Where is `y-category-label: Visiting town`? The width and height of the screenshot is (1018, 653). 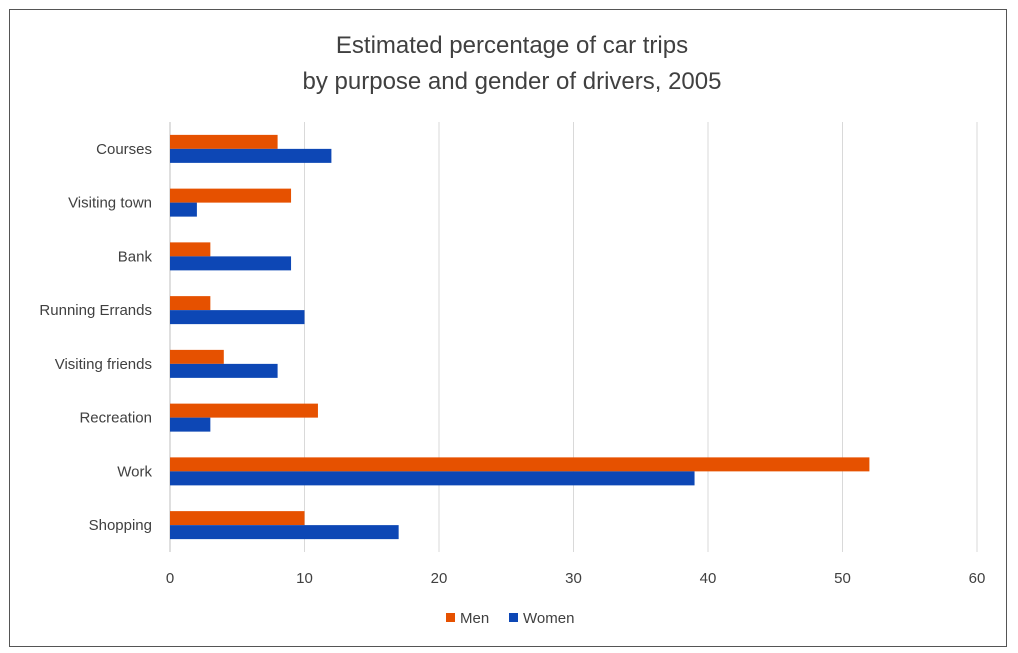 y-category-label: Visiting town is located at coordinates (110, 203).